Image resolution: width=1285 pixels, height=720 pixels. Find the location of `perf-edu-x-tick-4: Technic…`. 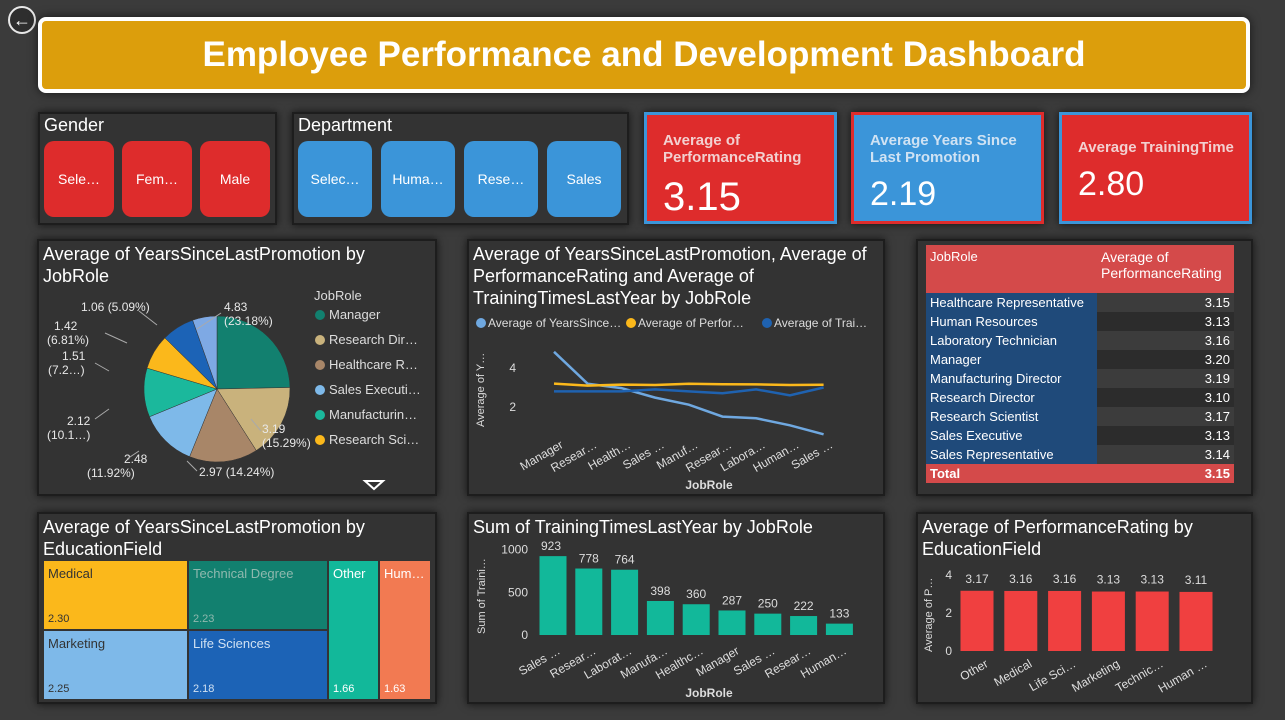

perf-edu-x-tick-4: Technic… is located at coordinates (1139, 675).